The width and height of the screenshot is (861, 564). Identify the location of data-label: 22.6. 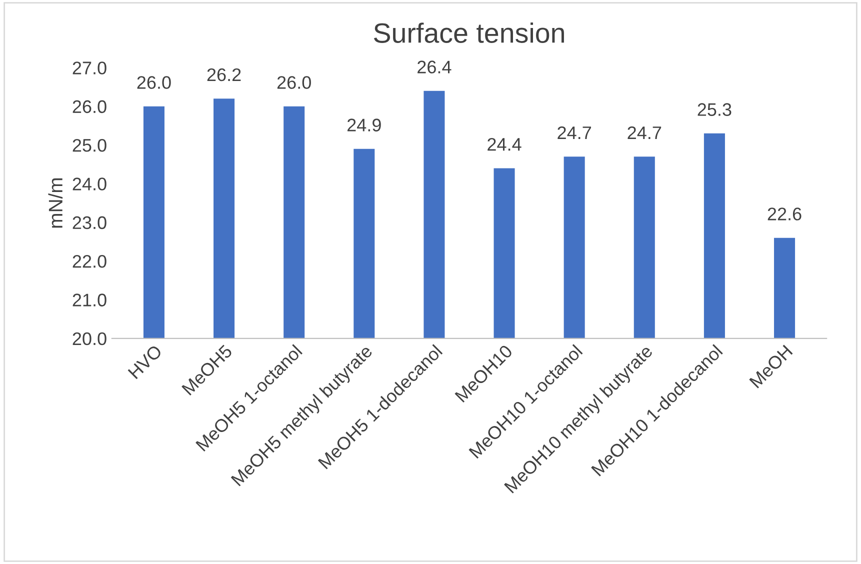
(785, 214).